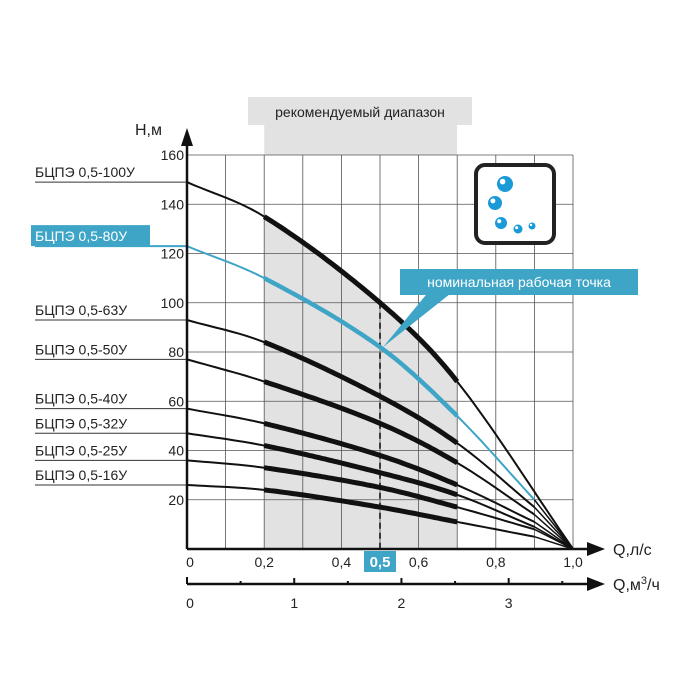 Image resolution: width=700 pixels, height=700 pixels. I want to click on curve-7-tail, so click(554, 542).